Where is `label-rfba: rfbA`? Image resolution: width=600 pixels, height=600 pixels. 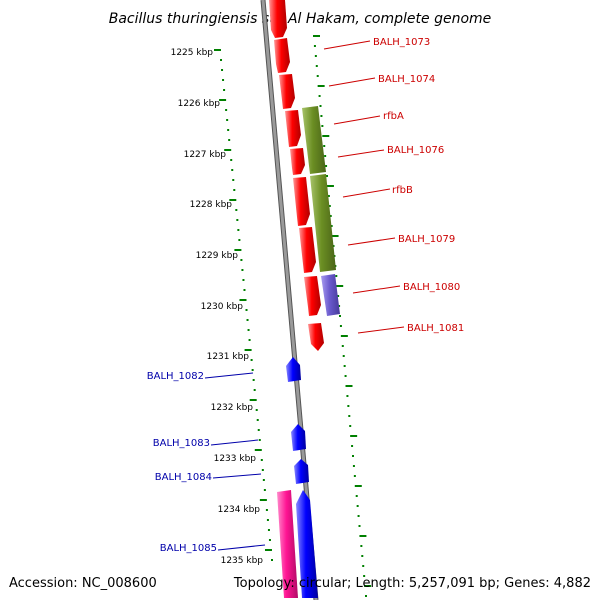
label-rfba: rfbA is located at coordinates (393, 116).